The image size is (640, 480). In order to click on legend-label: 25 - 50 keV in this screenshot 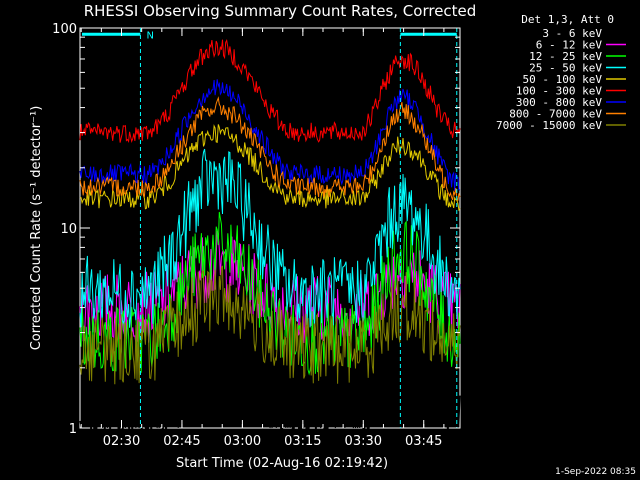, I will do `click(565, 68)`.